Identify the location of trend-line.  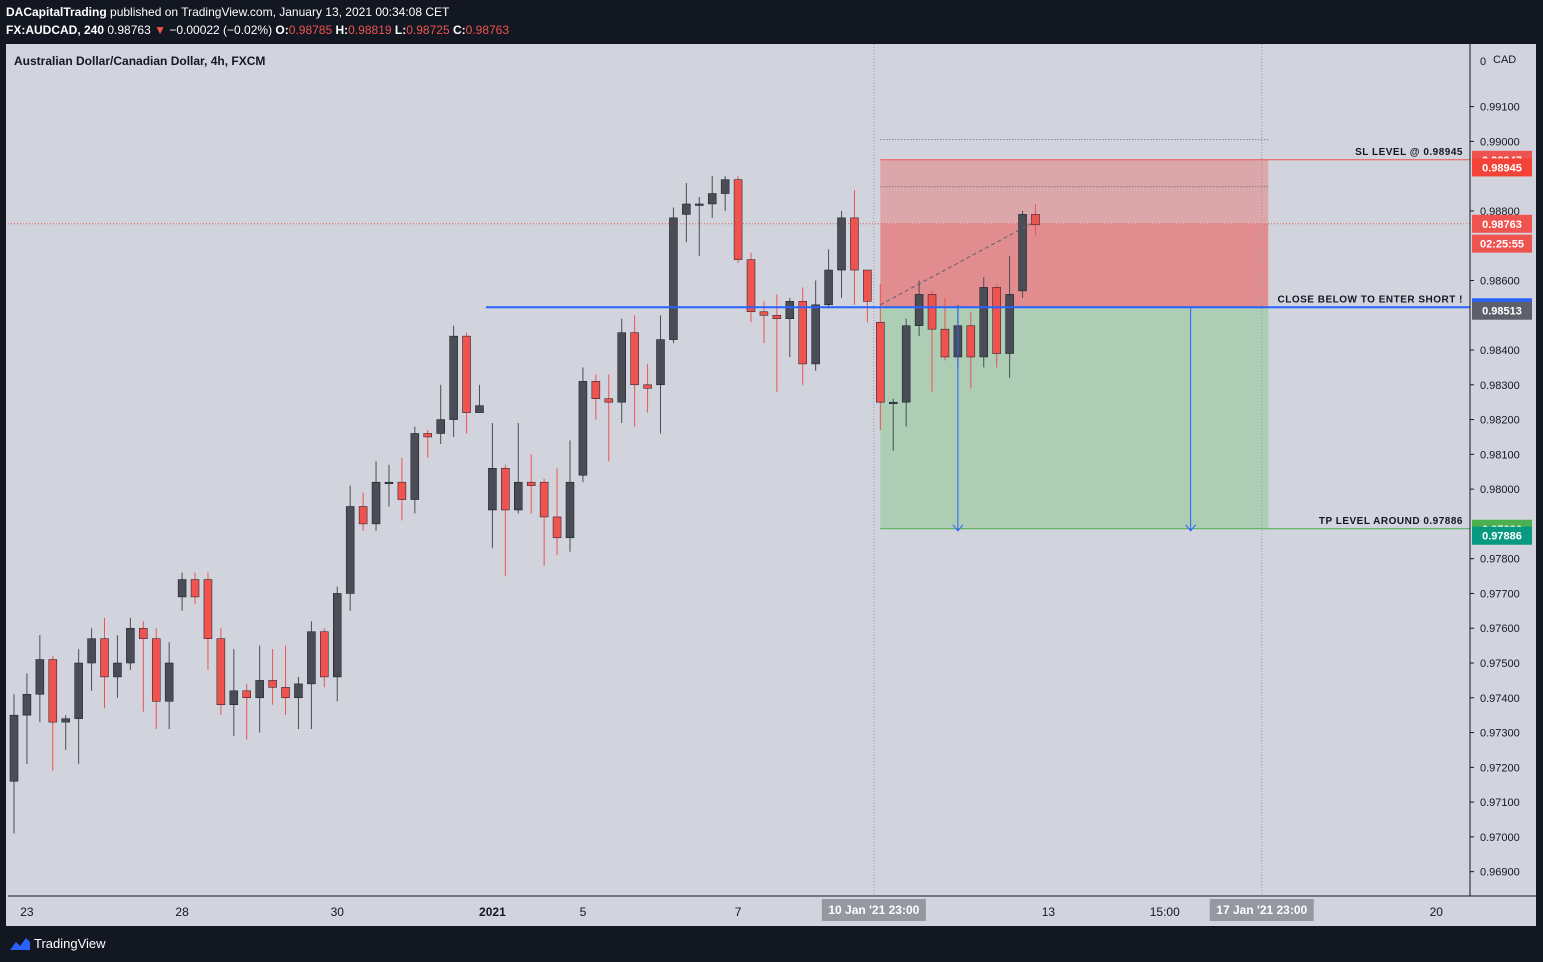
(958, 263).